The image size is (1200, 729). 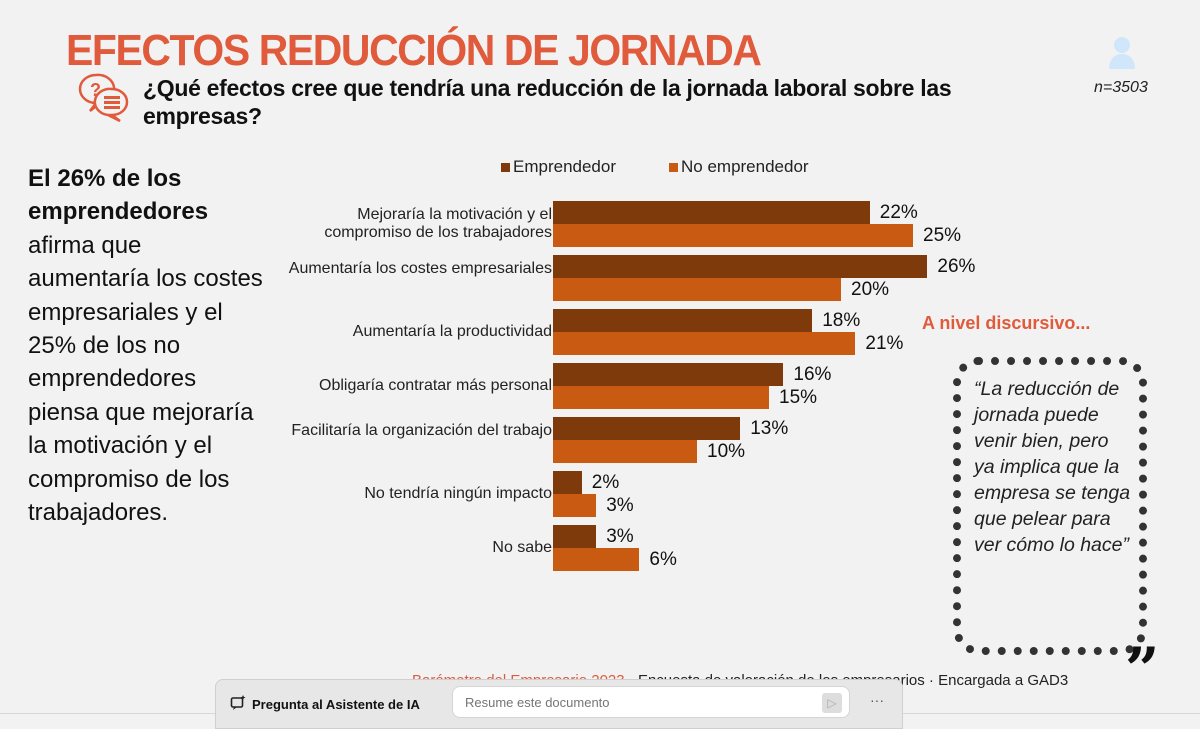 What do you see at coordinates (884, 343) in the screenshot?
I see `data-label: 21%` at bounding box center [884, 343].